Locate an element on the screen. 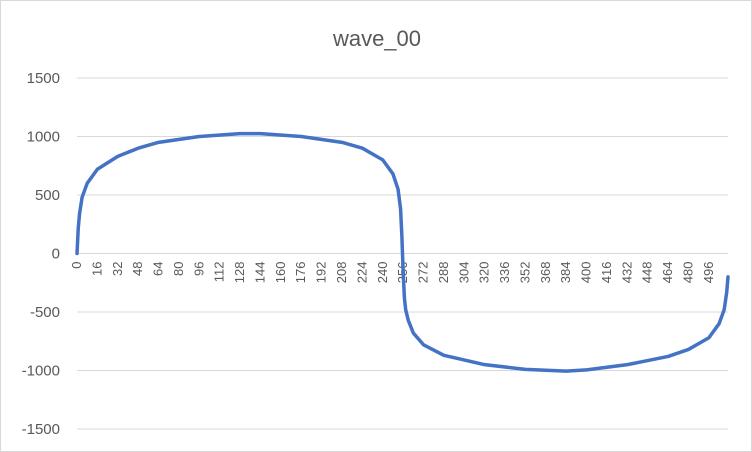  y-tick-label: 1500 is located at coordinates (43, 78).